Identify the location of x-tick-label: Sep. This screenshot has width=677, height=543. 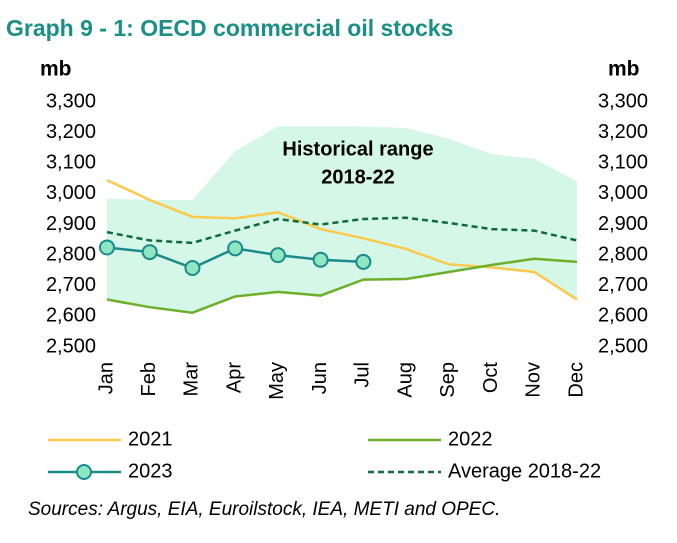
(448, 380).